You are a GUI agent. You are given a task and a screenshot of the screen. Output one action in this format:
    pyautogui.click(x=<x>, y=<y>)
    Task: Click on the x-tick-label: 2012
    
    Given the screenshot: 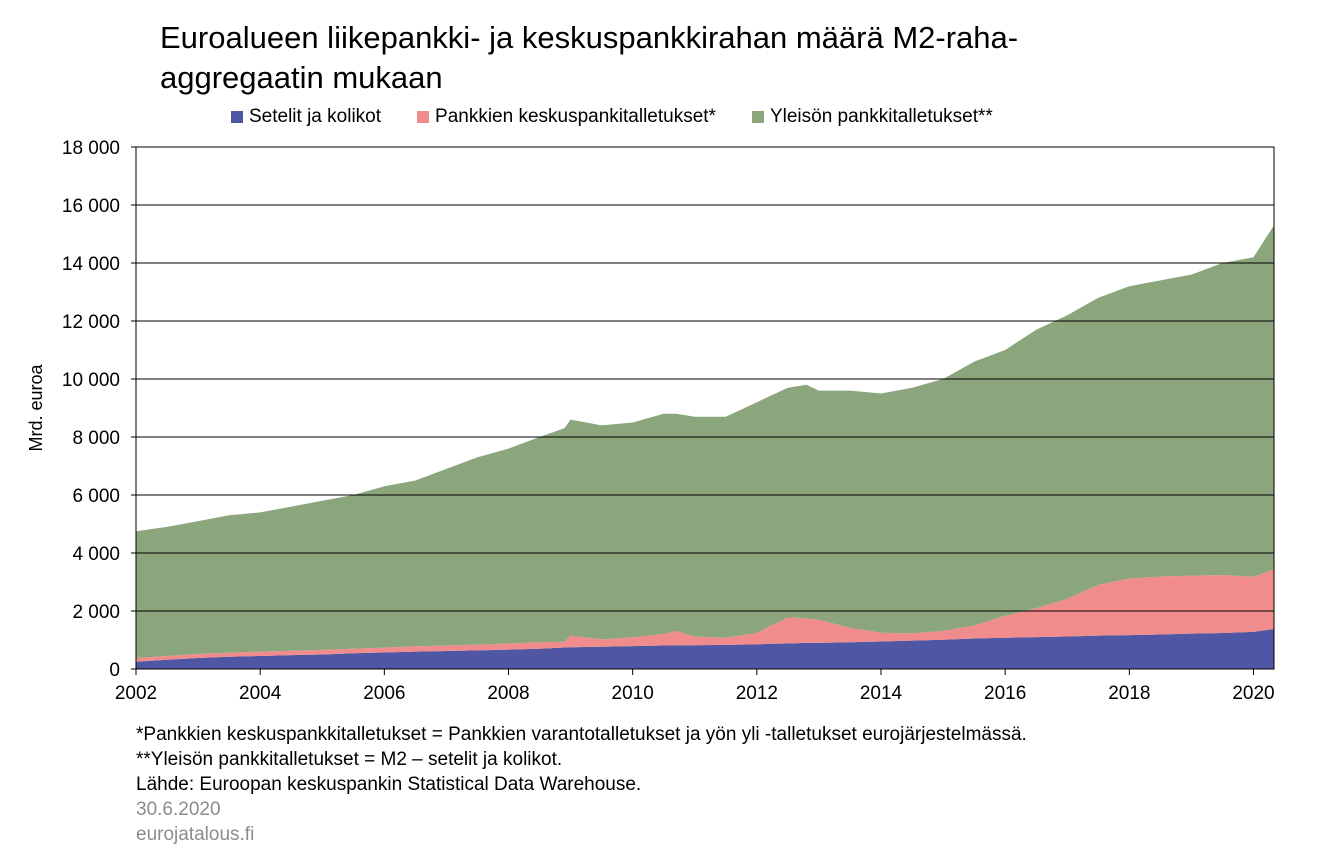 What is the action you would take?
    pyautogui.click(x=757, y=693)
    